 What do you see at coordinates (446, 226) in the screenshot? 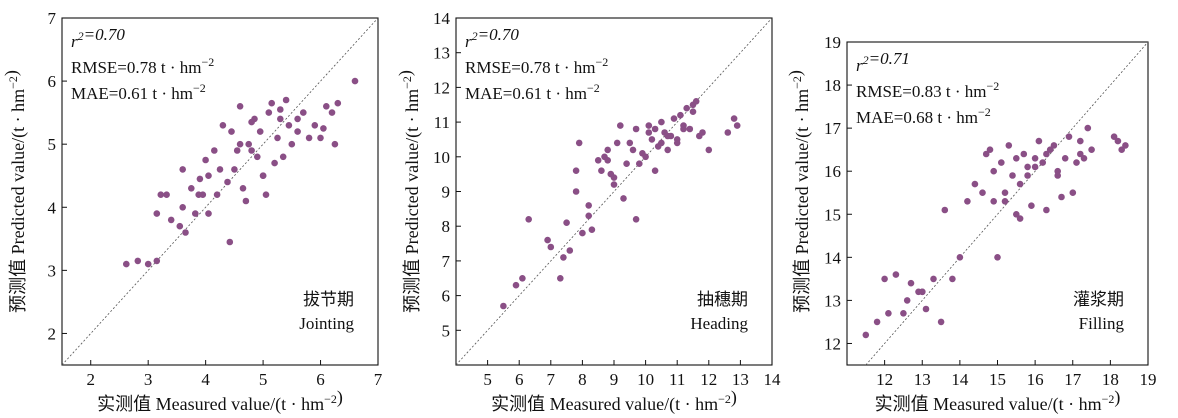
I see `y-tick-label: 8` at bounding box center [446, 226].